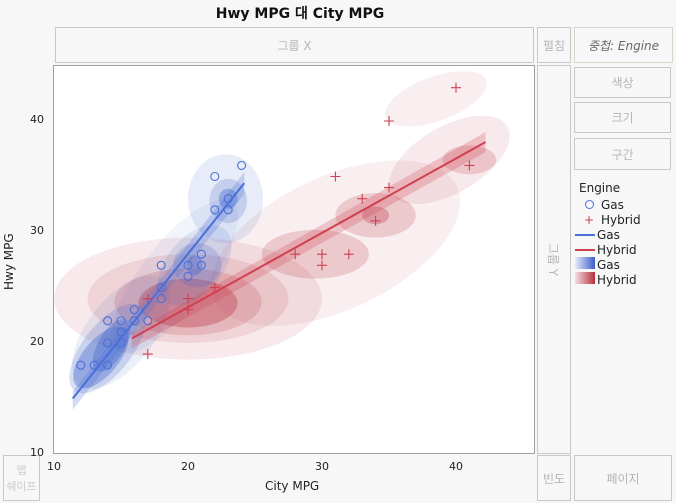 The height and width of the screenshot is (503, 676). What do you see at coordinates (188, 466) in the screenshot?
I see `x-tick-label: 20` at bounding box center [188, 466].